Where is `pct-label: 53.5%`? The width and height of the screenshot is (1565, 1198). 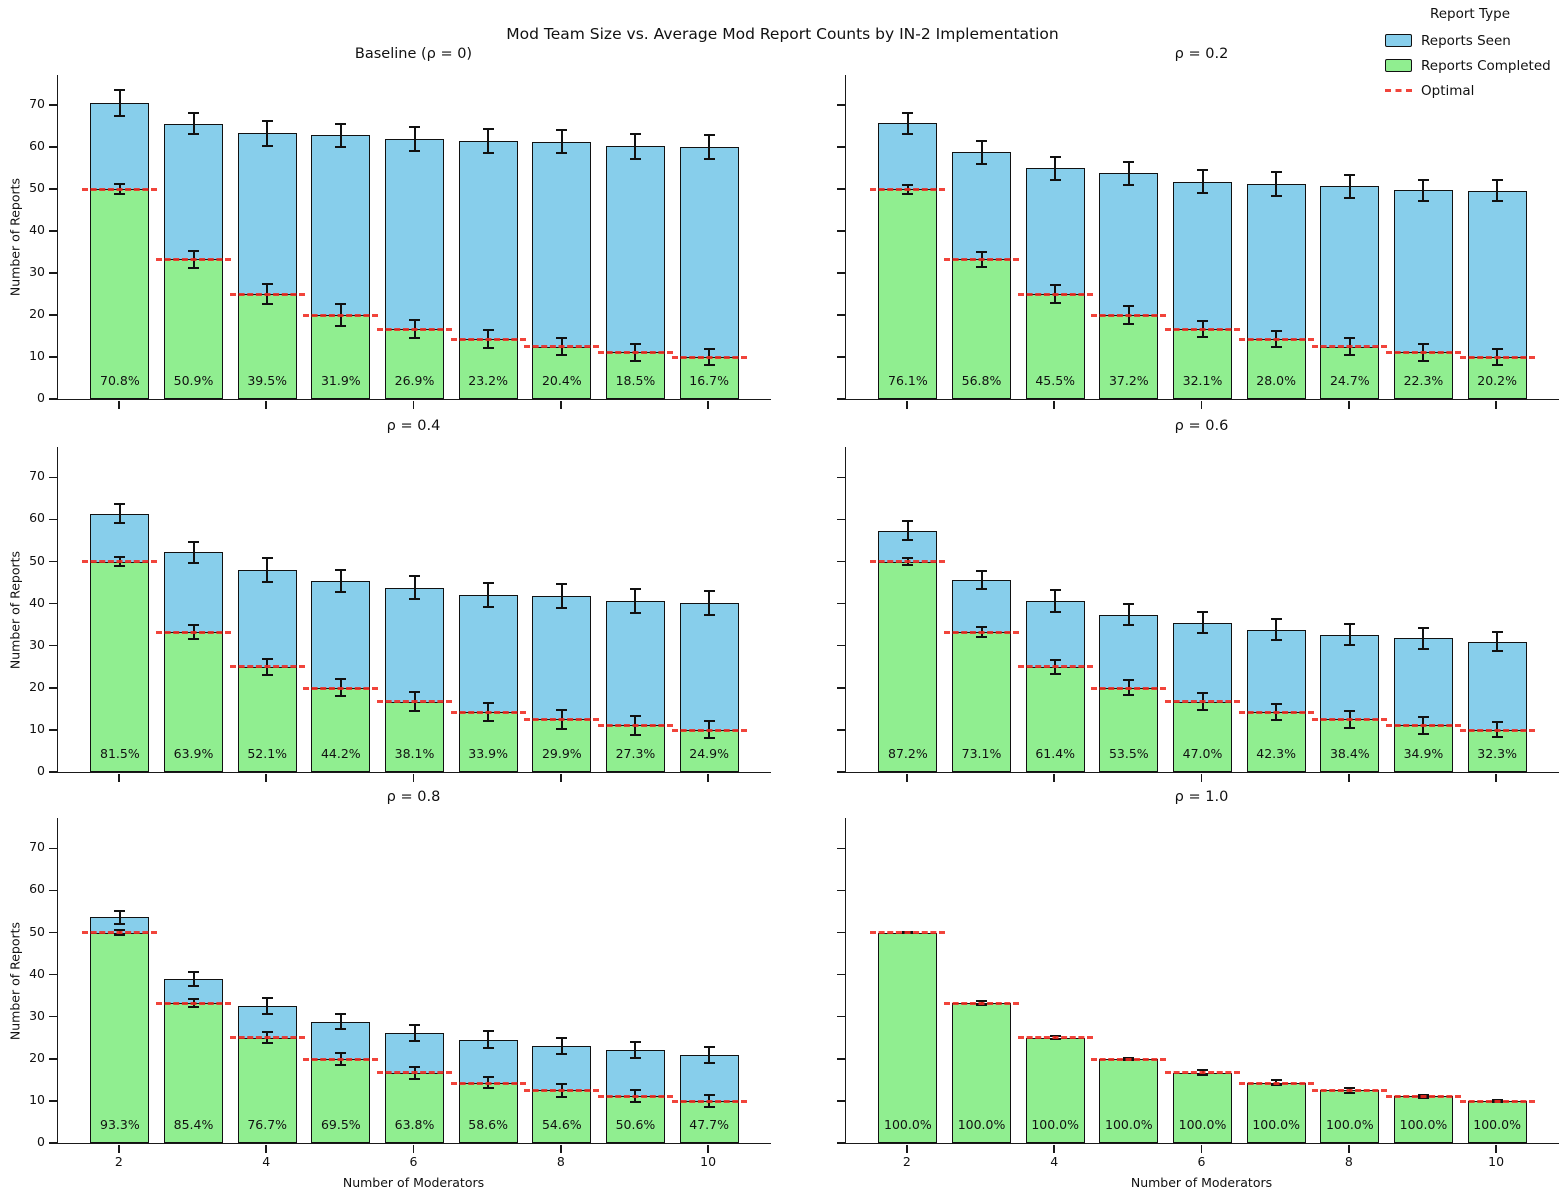 pct-label: 53.5% is located at coordinates (1128, 754).